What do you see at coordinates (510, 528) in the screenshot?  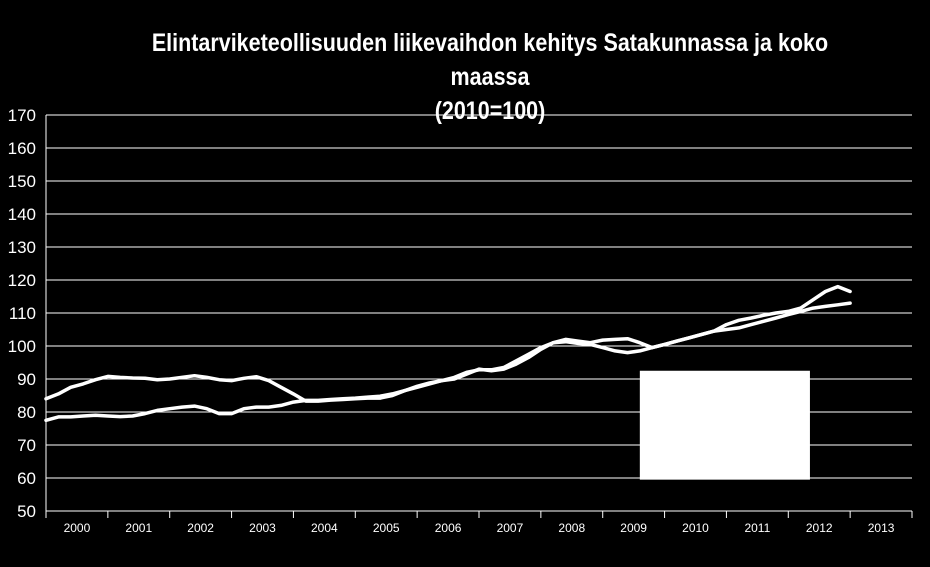 I see `x-tick-label: 2007` at bounding box center [510, 528].